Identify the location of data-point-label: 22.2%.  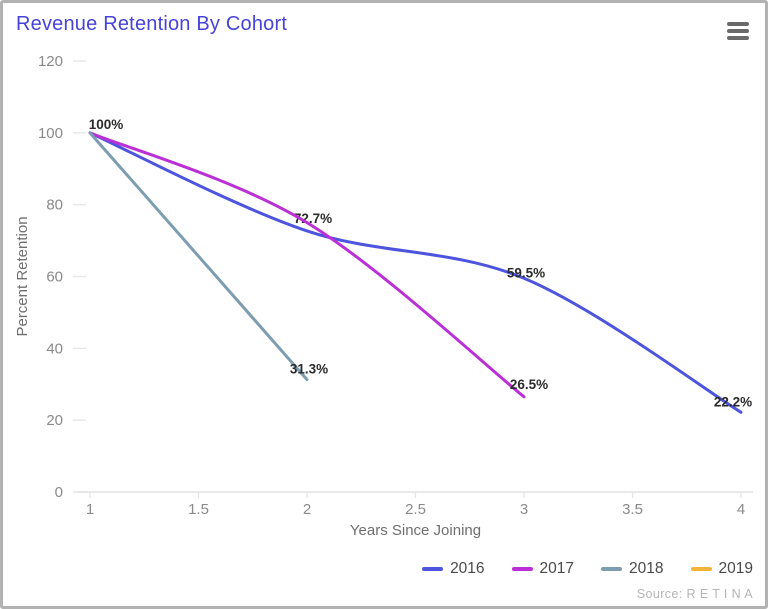
(733, 401).